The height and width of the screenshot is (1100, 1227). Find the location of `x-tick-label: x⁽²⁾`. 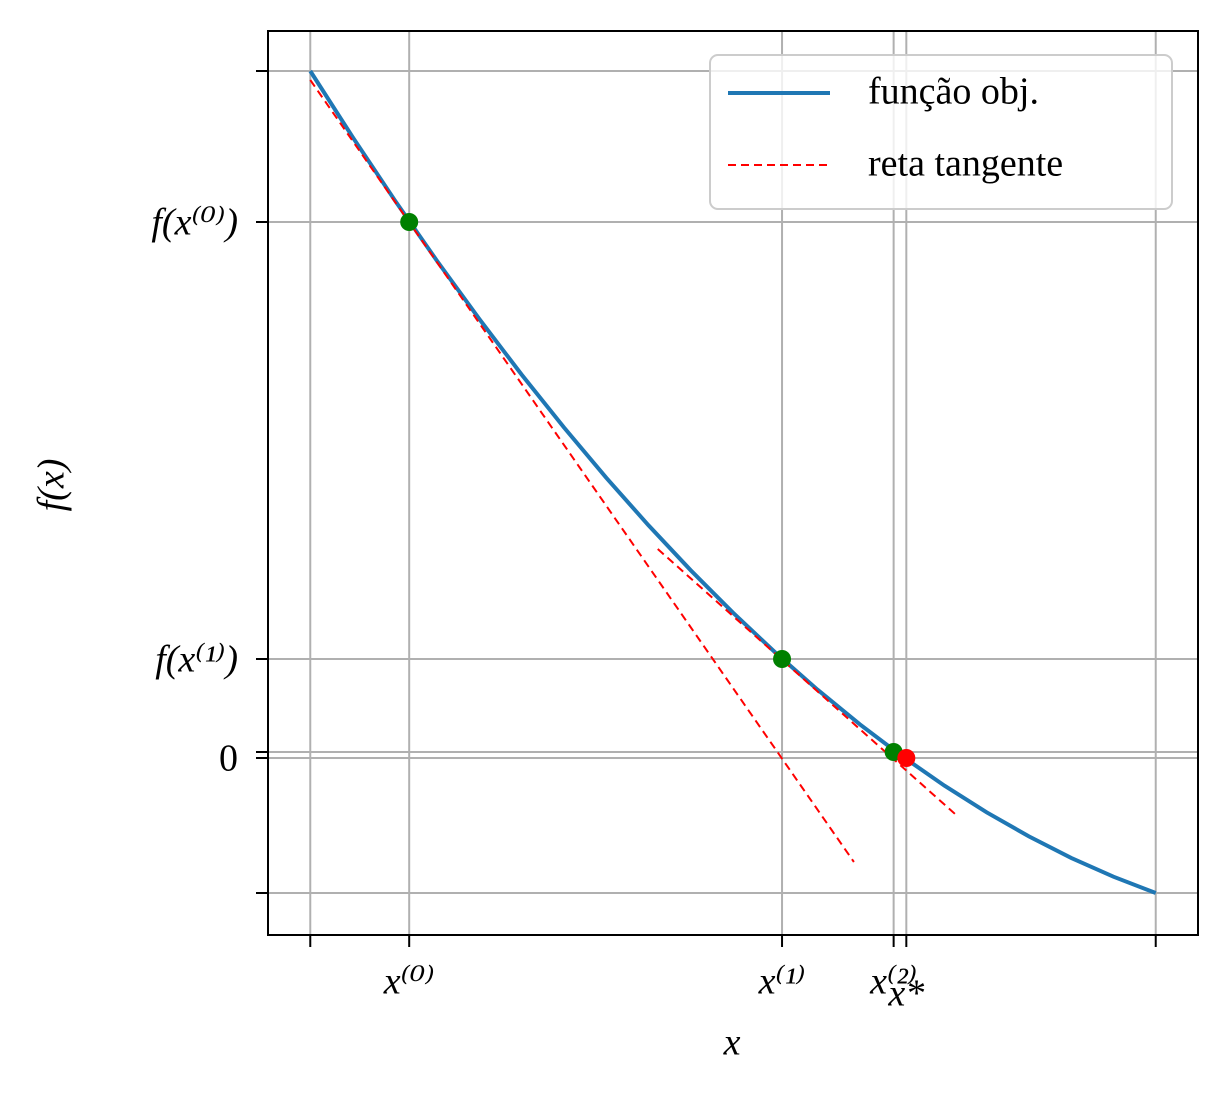

x-tick-label: x⁽²⁾ is located at coordinates (893, 982).